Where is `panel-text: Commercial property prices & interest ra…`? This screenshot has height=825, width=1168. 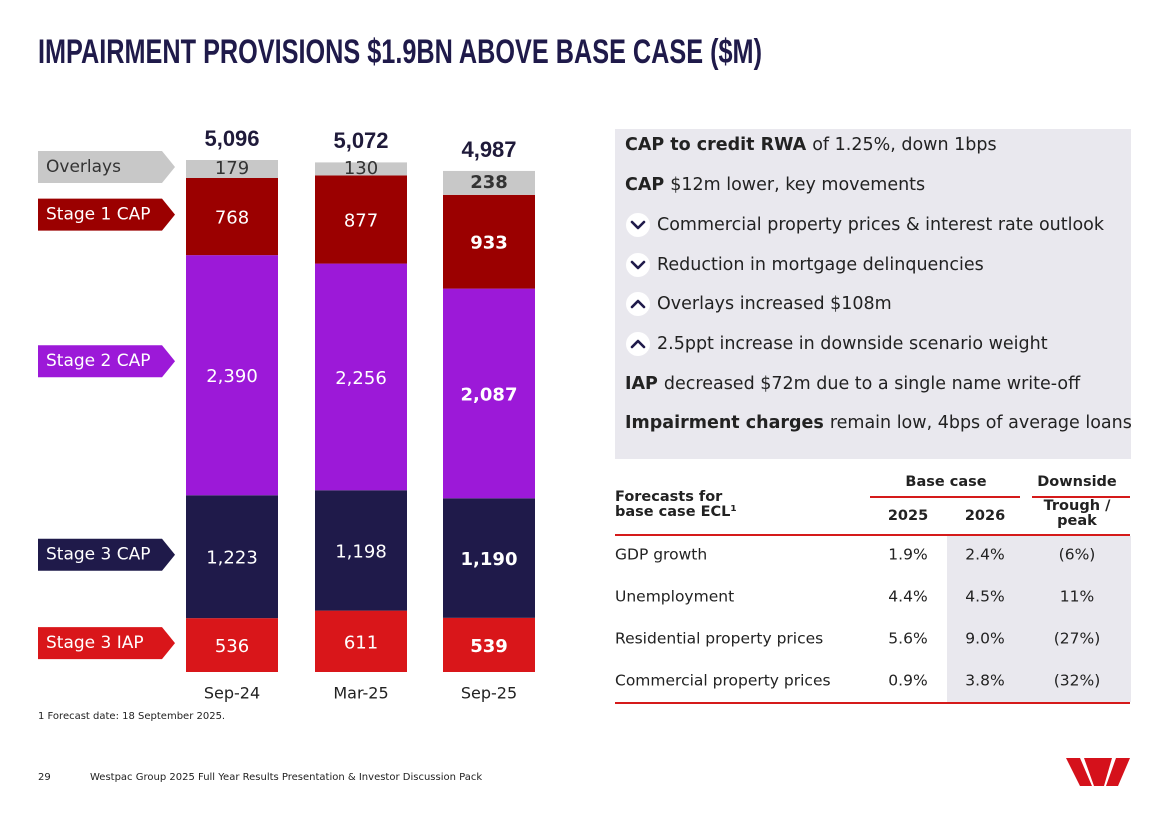
panel-text: Commercial property prices & interest ra… is located at coordinates (881, 225).